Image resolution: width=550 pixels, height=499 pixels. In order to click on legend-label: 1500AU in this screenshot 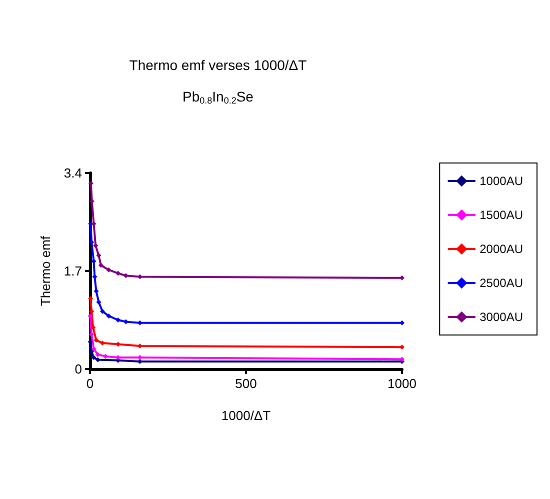, I will do `click(502, 215)`.